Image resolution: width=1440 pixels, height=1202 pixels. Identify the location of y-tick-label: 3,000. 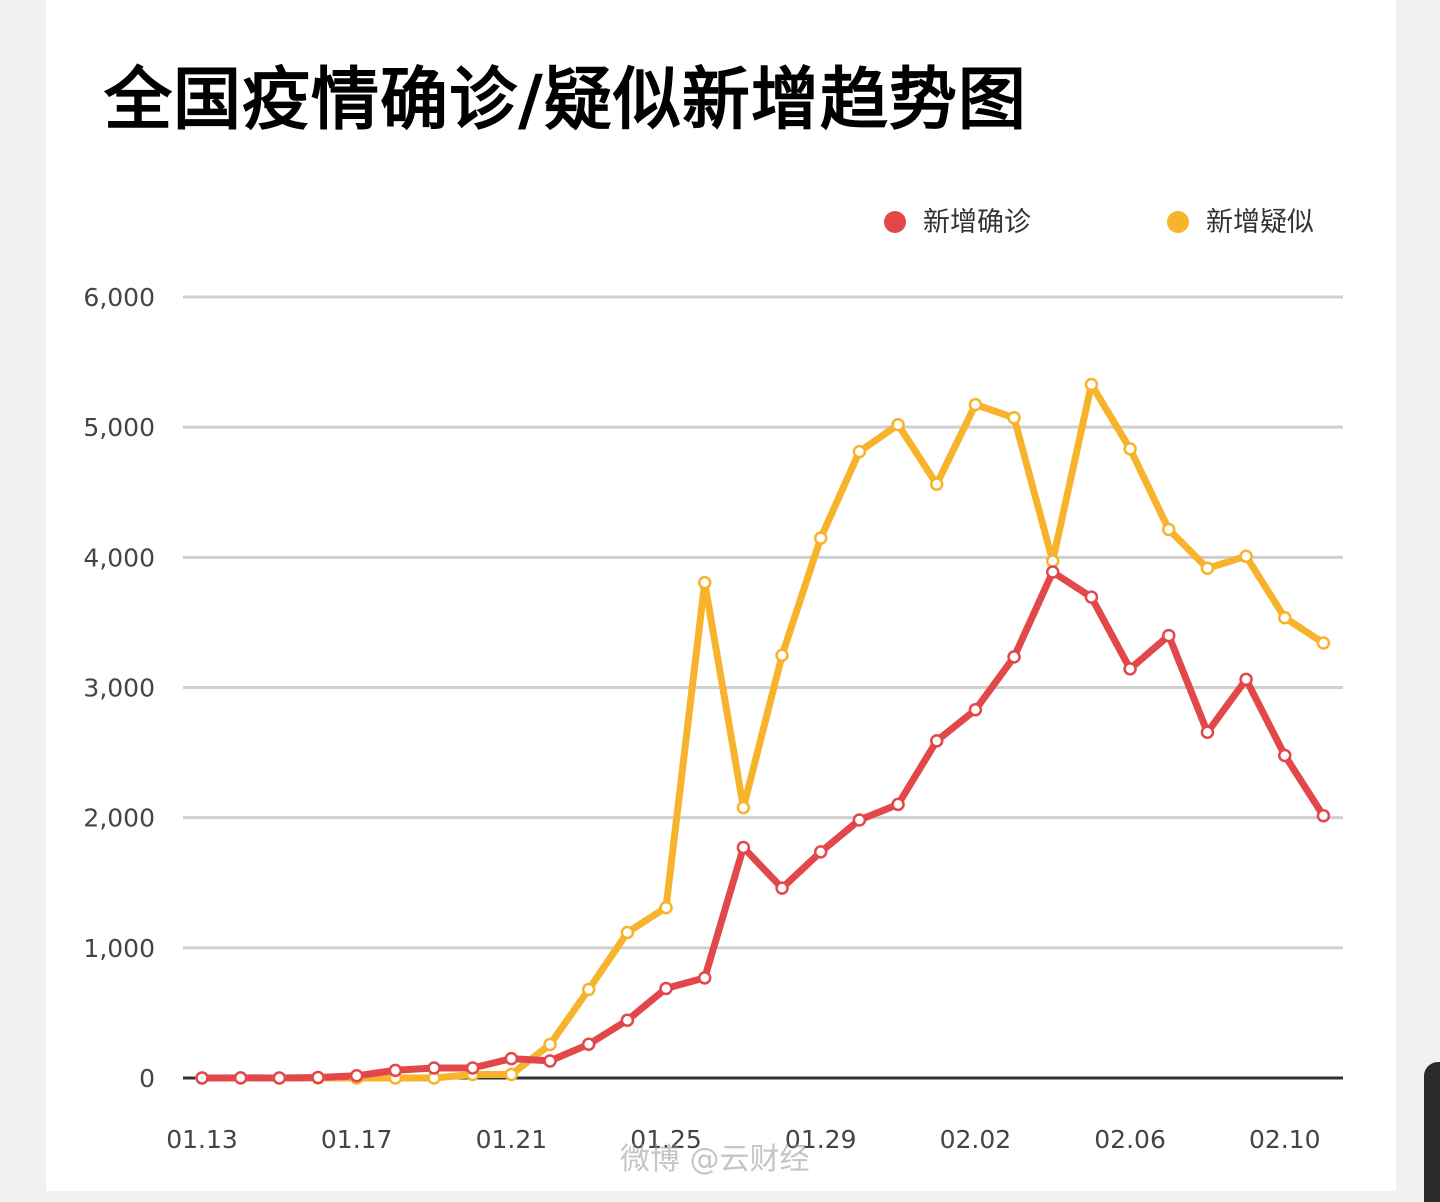
(119, 688).